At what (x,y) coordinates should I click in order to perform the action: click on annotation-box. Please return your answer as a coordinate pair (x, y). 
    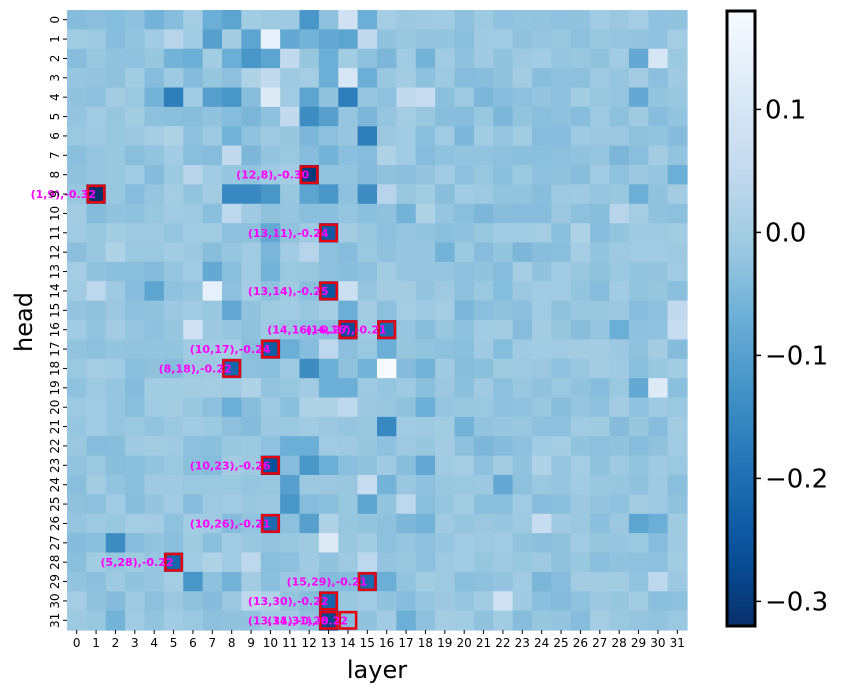
    Looking at the image, I should click on (309, 175).